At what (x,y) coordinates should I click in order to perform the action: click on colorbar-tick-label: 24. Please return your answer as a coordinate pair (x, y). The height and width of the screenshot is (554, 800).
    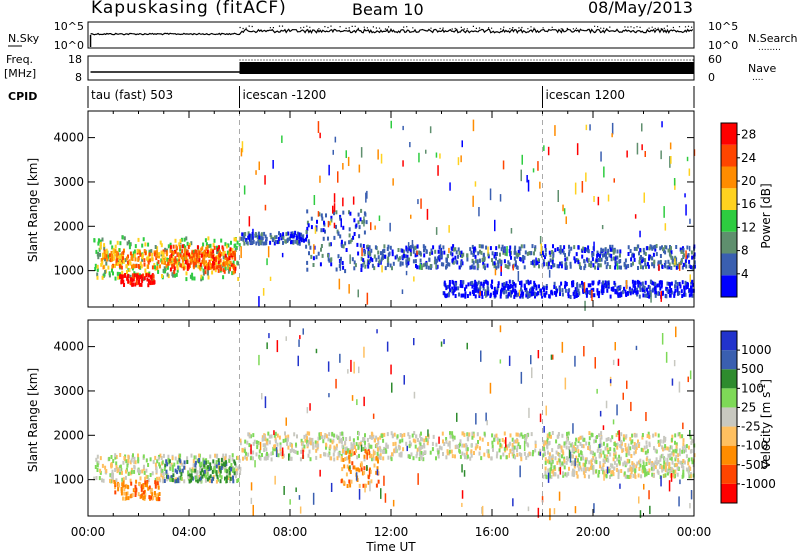
    Looking at the image, I should click on (748, 158).